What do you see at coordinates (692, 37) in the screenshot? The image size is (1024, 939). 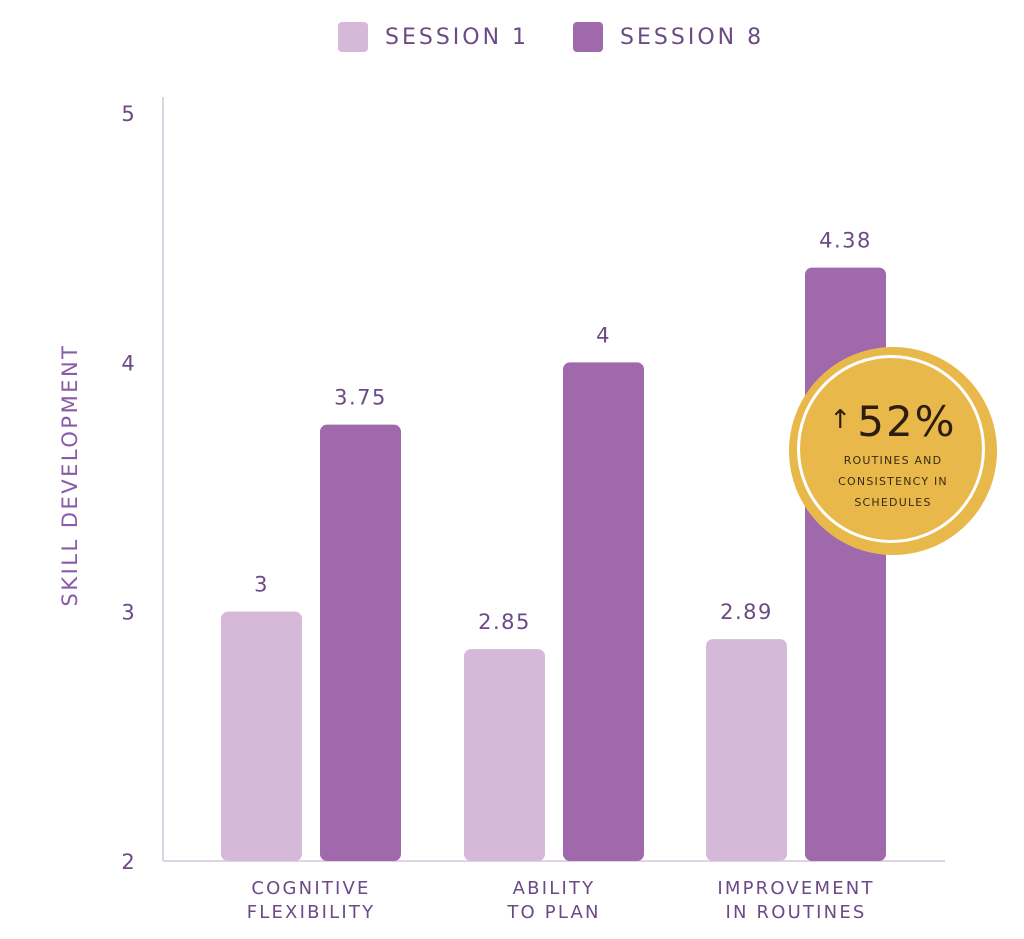 I see `legend-label-session-8: SESSION 8` at bounding box center [692, 37].